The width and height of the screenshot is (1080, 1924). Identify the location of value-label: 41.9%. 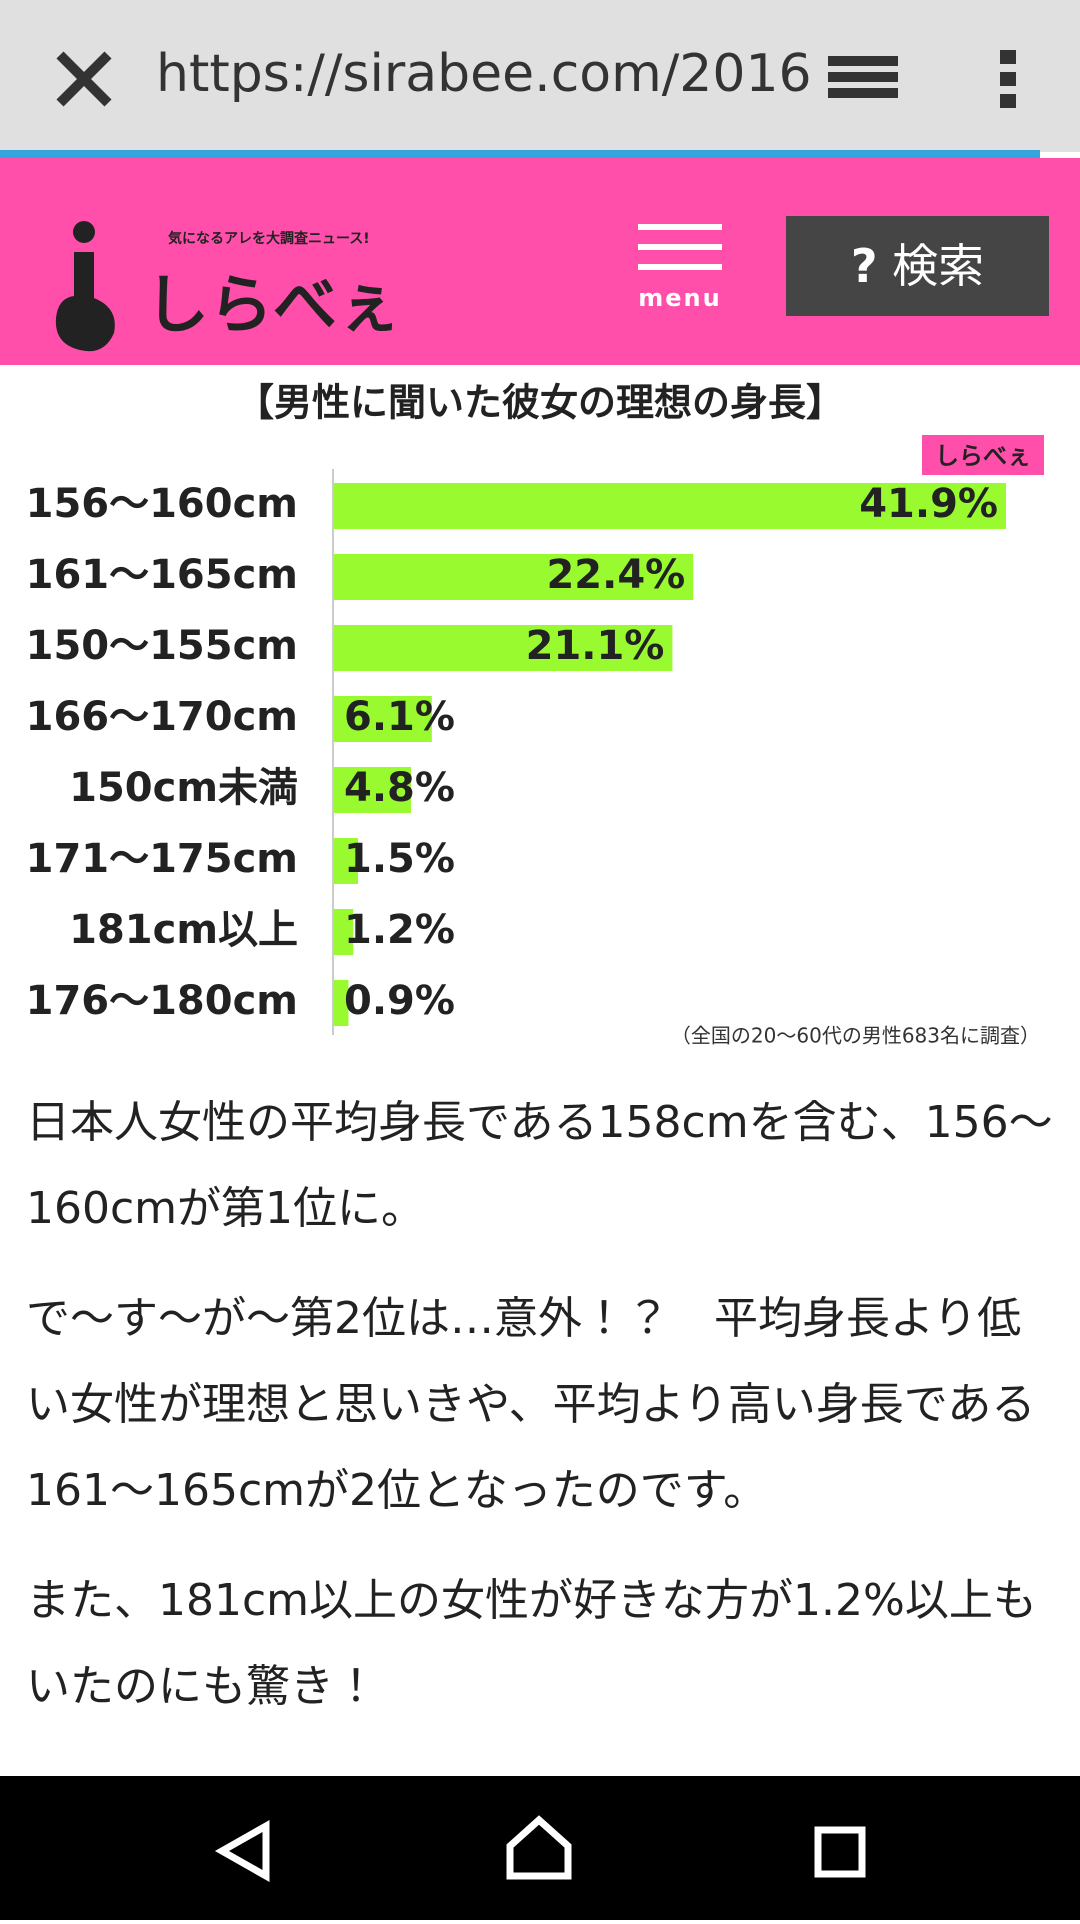
(928, 504).